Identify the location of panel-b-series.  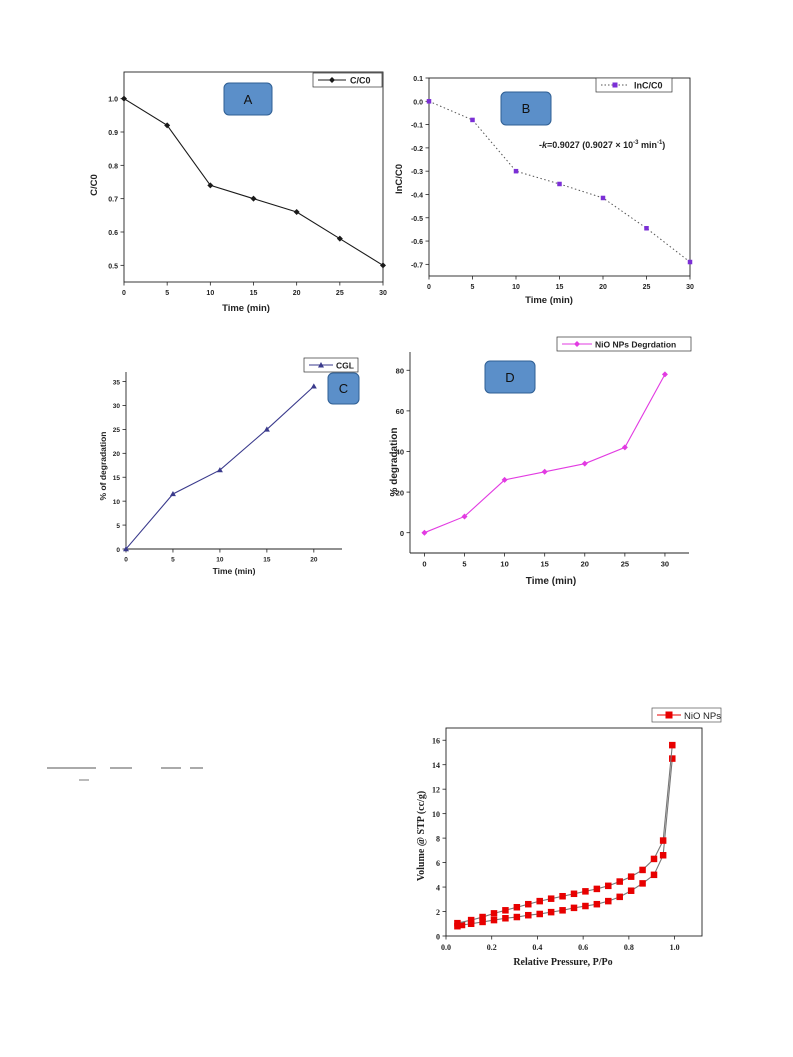
(559, 182).